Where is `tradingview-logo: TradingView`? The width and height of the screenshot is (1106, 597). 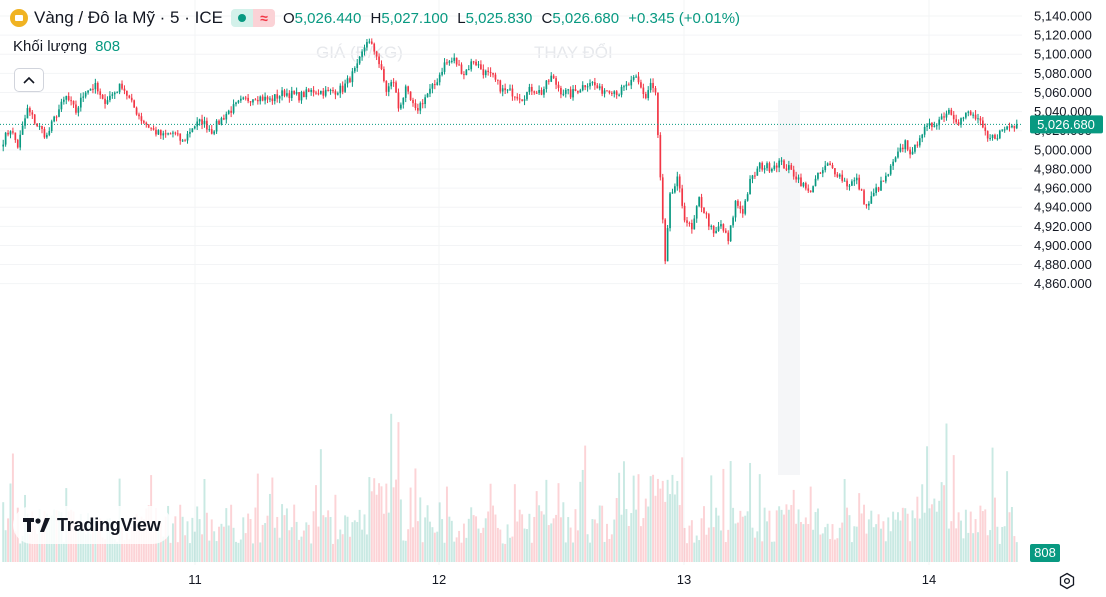 tradingview-logo: TradingView is located at coordinates (92, 525).